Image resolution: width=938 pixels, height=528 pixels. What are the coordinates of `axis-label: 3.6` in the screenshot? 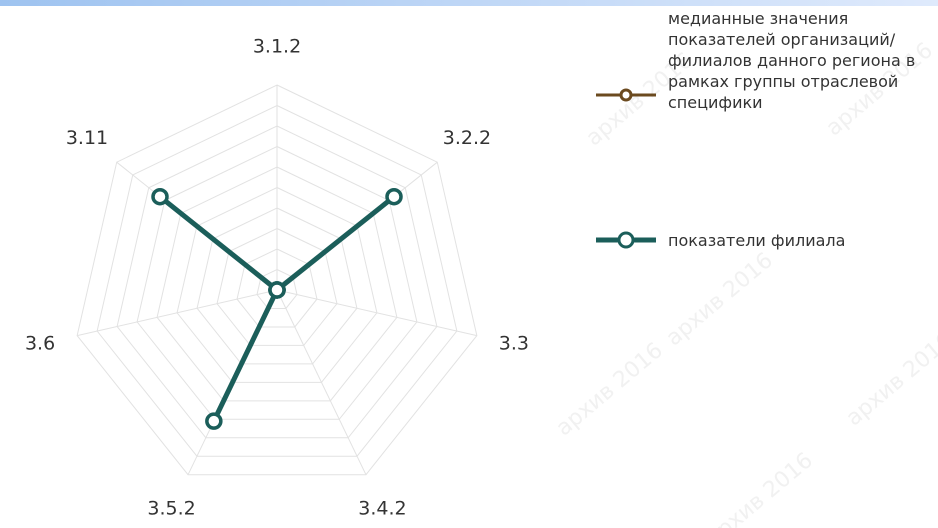 It's located at (40, 344).